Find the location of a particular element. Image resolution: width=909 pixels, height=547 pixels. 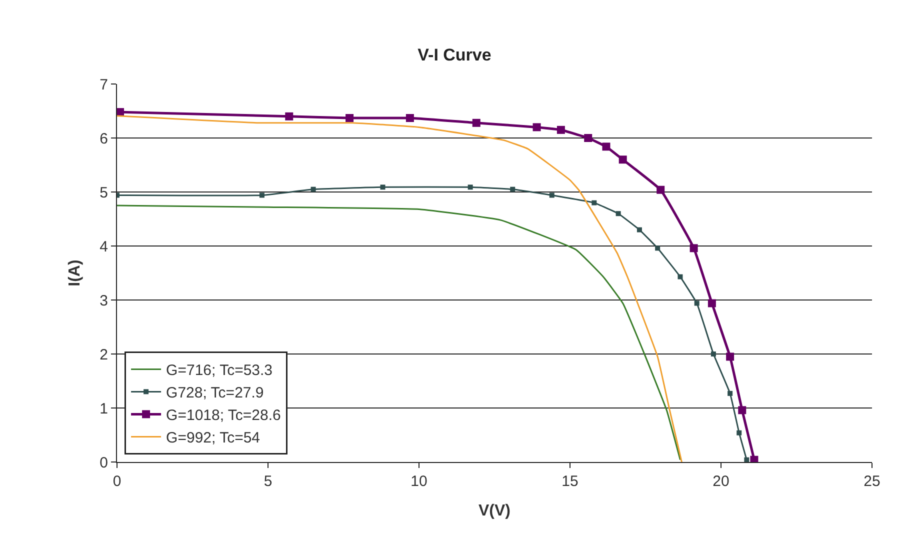

x-tick-label: 25 is located at coordinates (872, 481).